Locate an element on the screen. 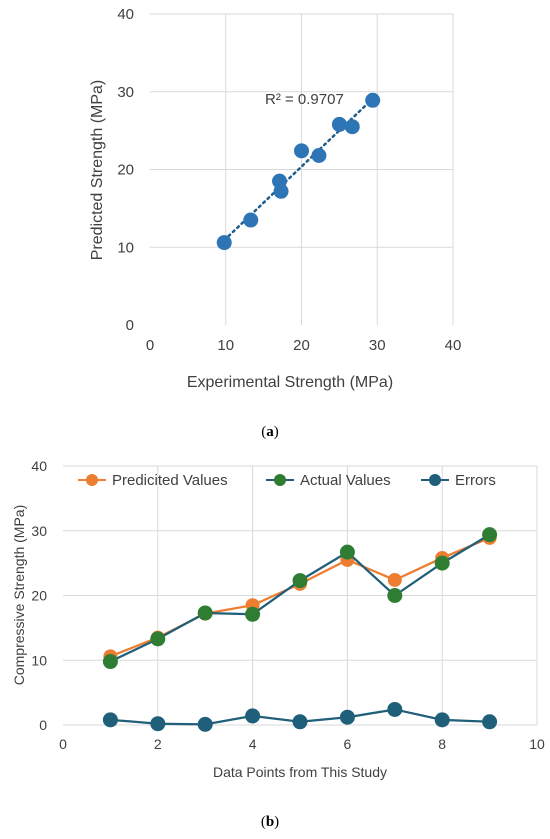 This screenshot has height=839, width=550. legend-label: Errors is located at coordinates (475, 480).